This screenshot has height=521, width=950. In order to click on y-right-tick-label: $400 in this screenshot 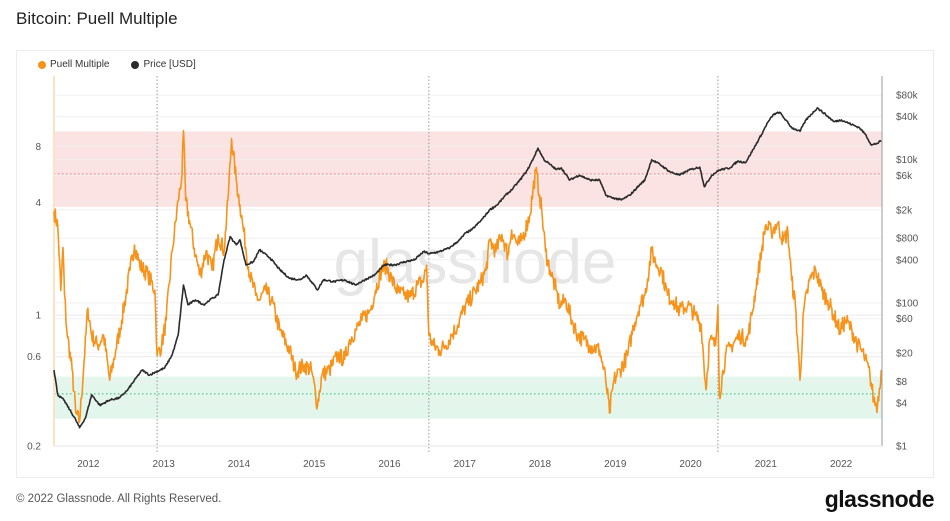, I will do `click(907, 260)`.